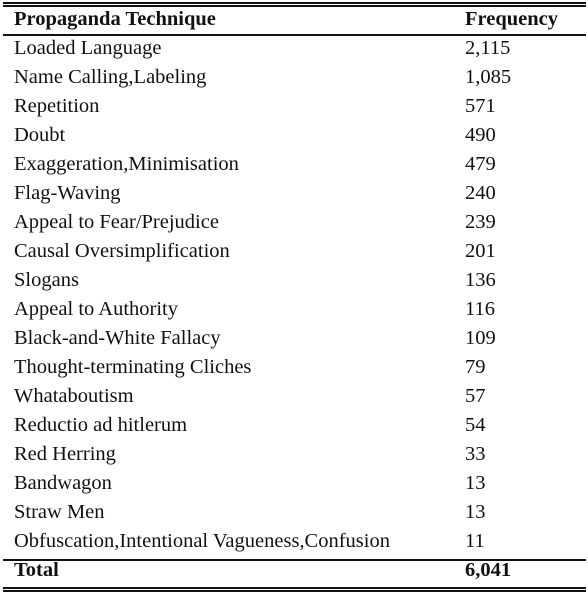  What do you see at coordinates (46, 280) in the screenshot?
I see `technique-cell: Slogans` at bounding box center [46, 280].